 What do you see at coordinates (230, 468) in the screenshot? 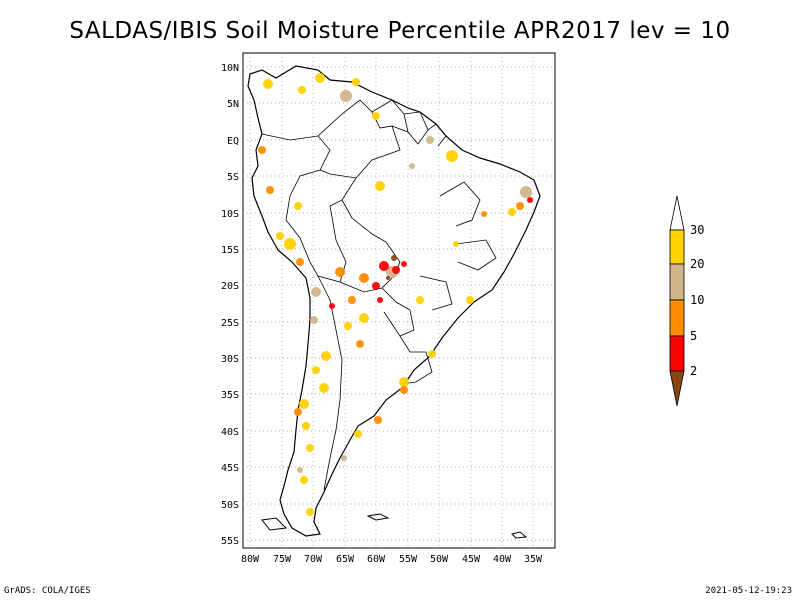
I see `lat-label: 45S` at bounding box center [230, 468].